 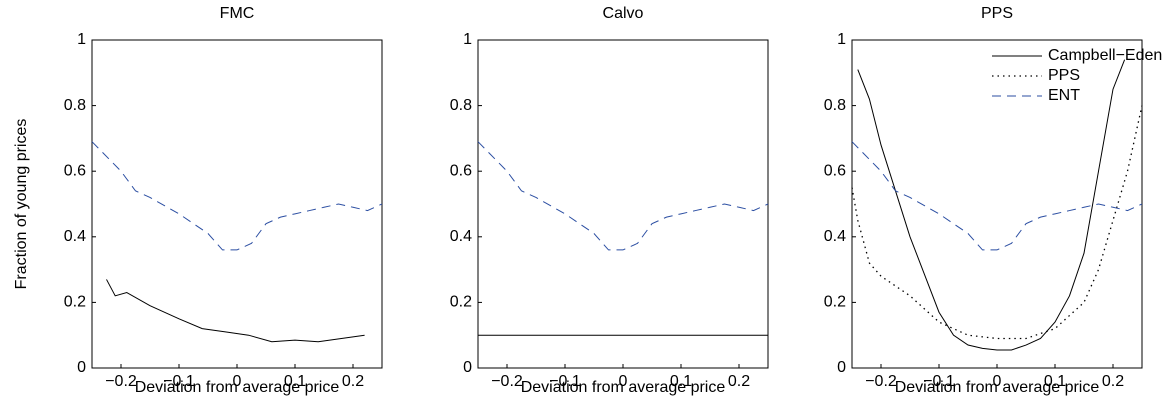 What do you see at coordinates (623, 13) in the screenshot?
I see `chart-title: Calvo` at bounding box center [623, 13].